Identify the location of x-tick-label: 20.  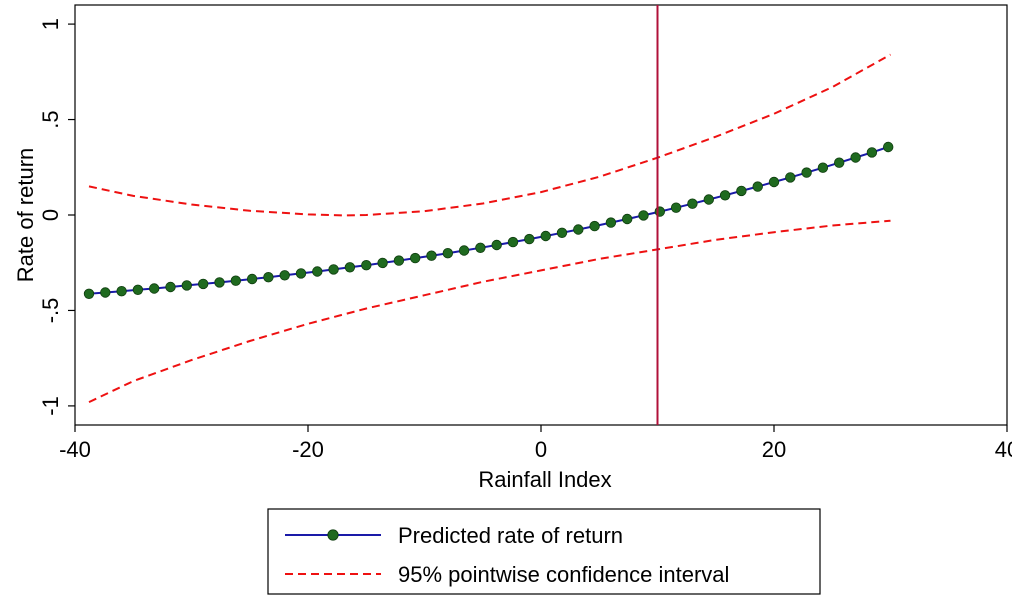
(774, 449).